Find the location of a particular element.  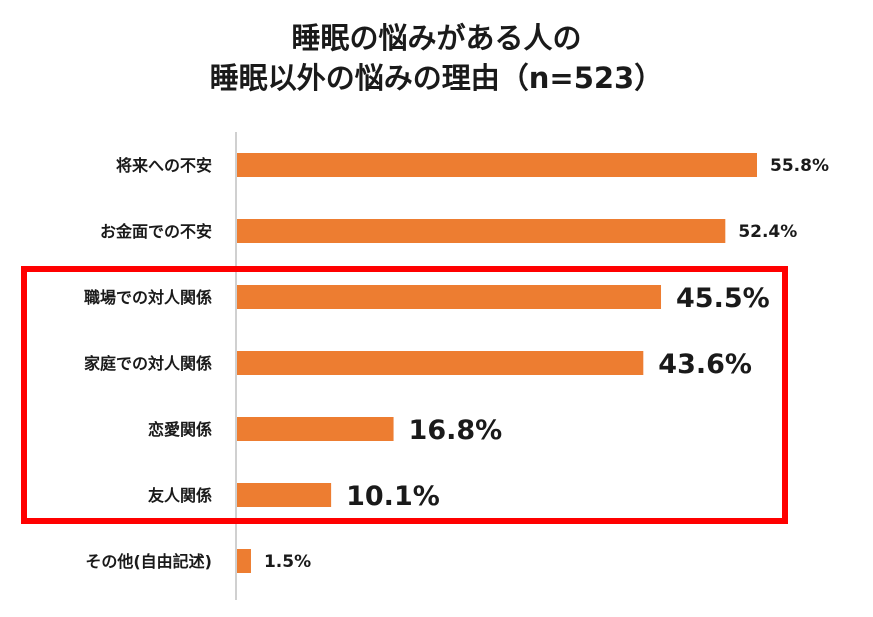

value-label: 52.4% is located at coordinates (767, 232).